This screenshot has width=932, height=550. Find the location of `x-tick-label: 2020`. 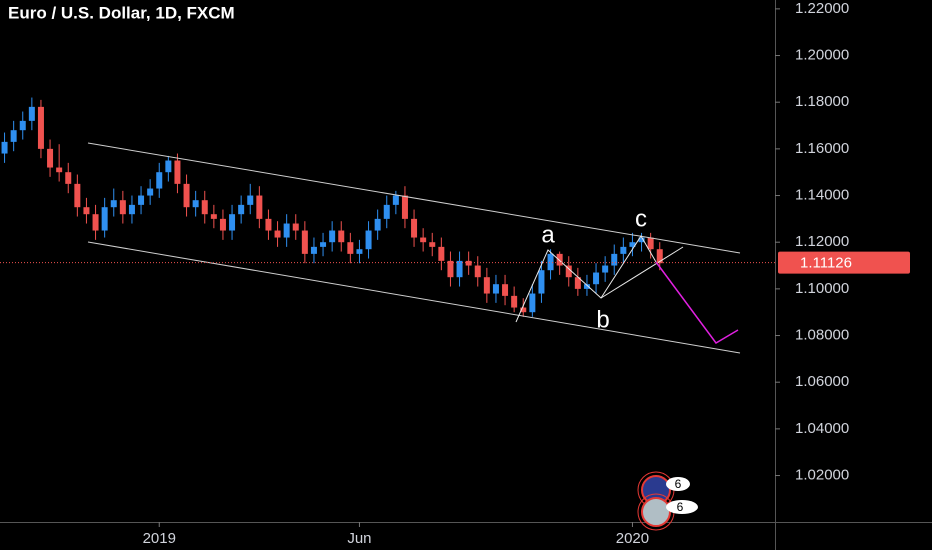

x-tick-label: 2020 is located at coordinates (632, 538).